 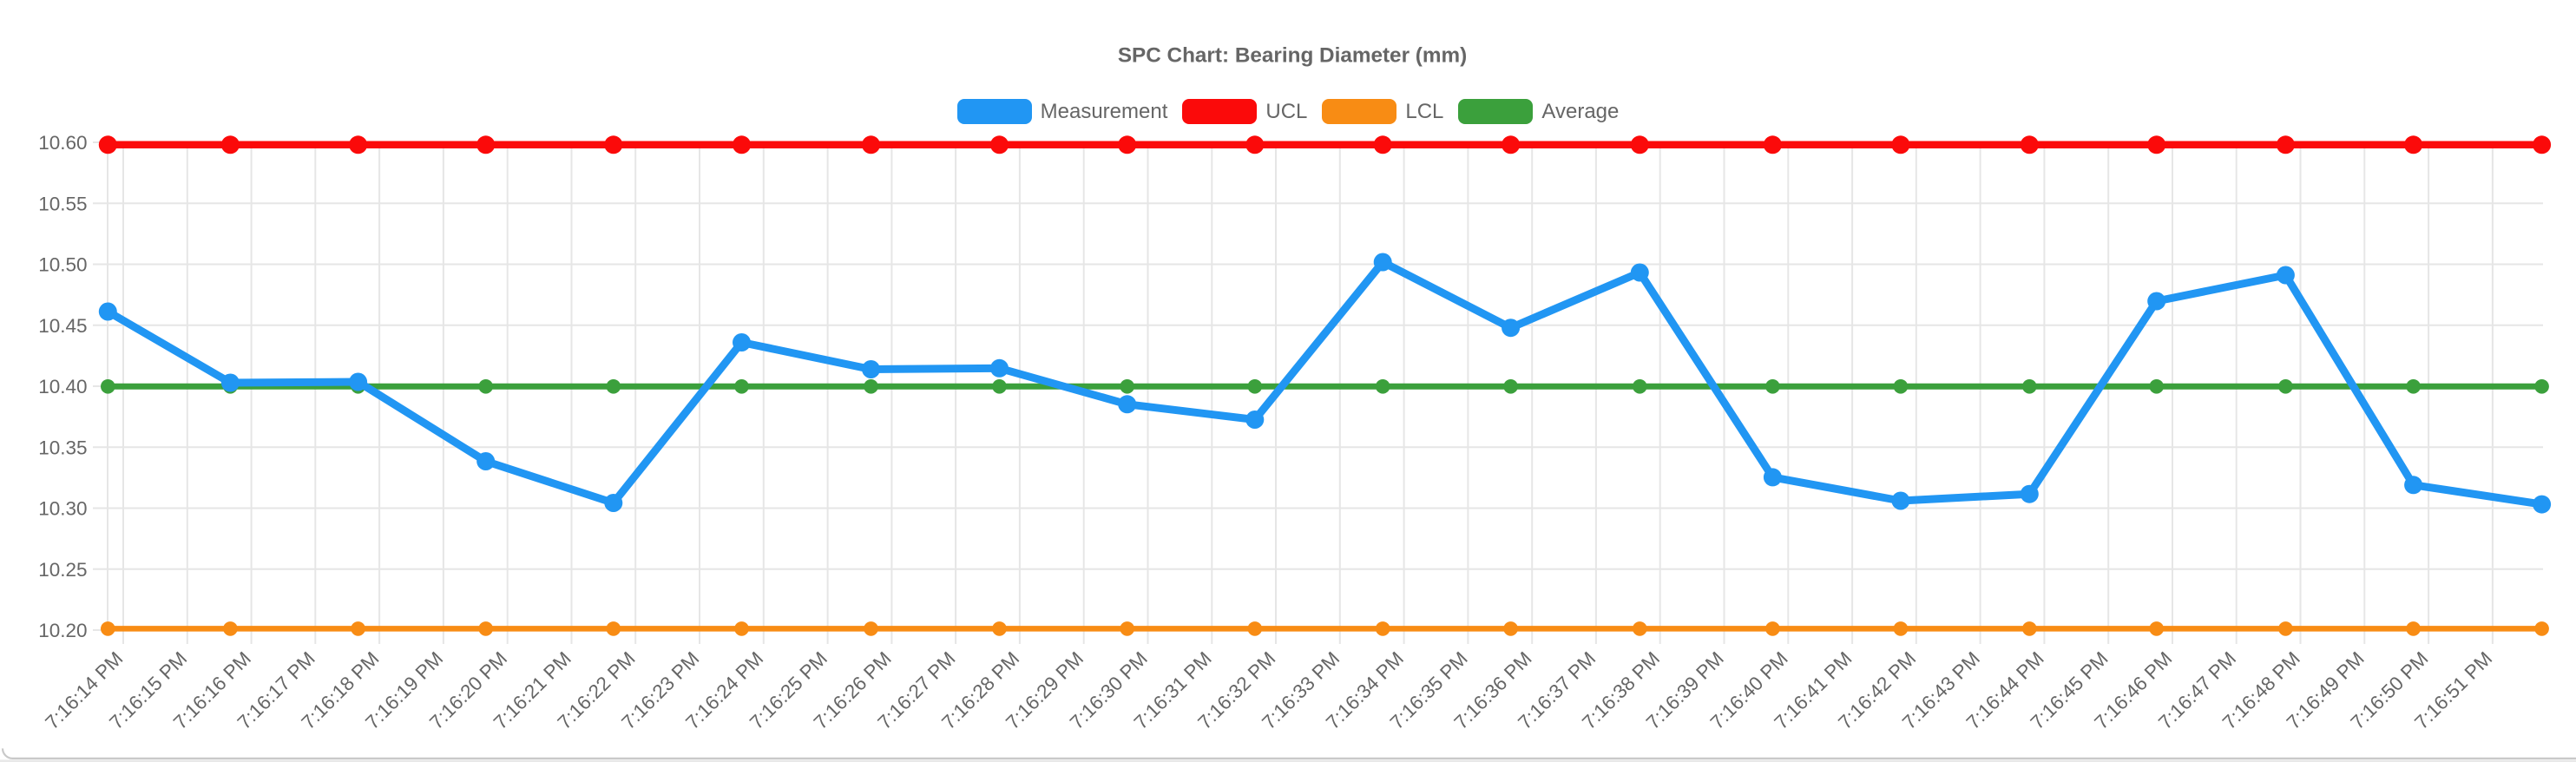 I want to click on svg-text: 10.30, so click(x=62, y=509).